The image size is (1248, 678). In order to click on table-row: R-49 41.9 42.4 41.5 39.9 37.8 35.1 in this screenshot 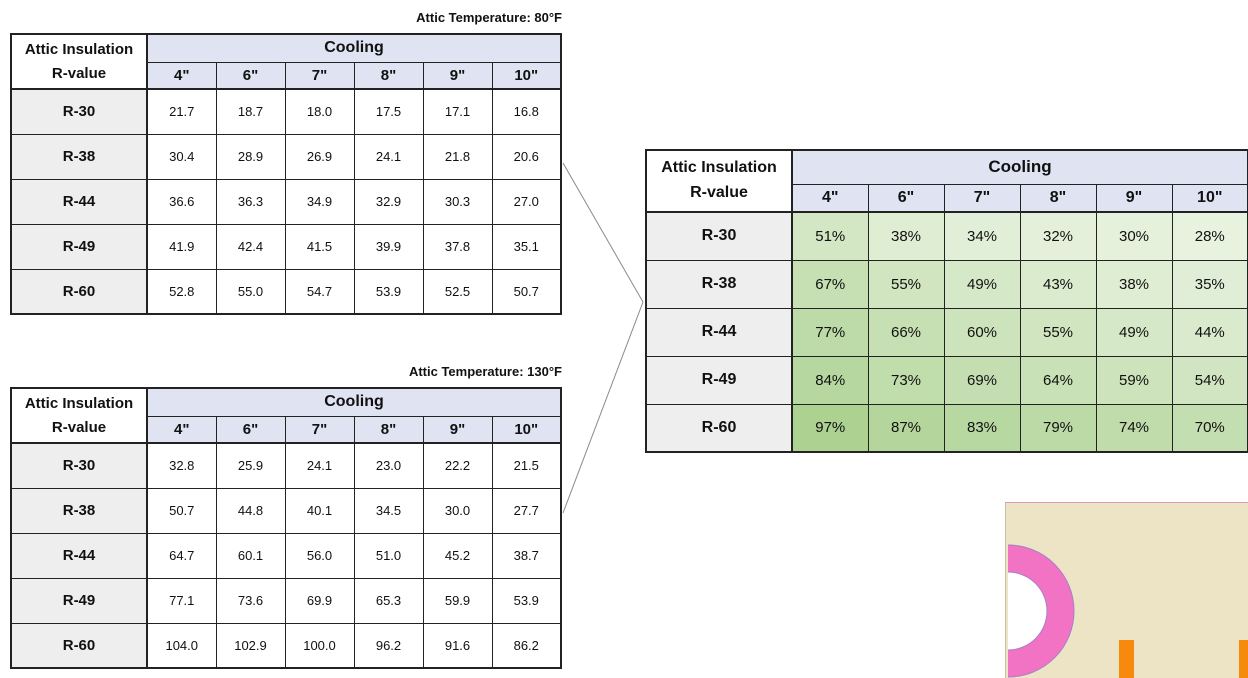, I will do `click(286, 246)`.